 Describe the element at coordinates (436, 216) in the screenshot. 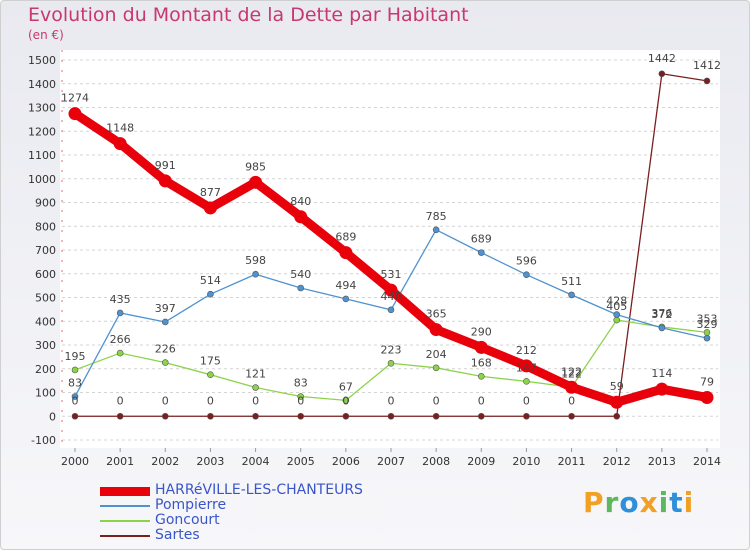

I see `data-label: 785` at that location.